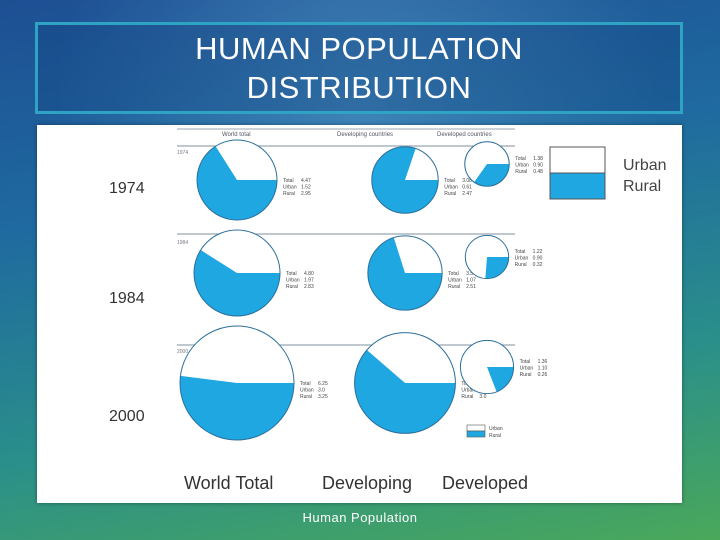  Describe the element at coordinates (360, 517) in the screenshot. I see `slide-footer: Human Population` at that location.